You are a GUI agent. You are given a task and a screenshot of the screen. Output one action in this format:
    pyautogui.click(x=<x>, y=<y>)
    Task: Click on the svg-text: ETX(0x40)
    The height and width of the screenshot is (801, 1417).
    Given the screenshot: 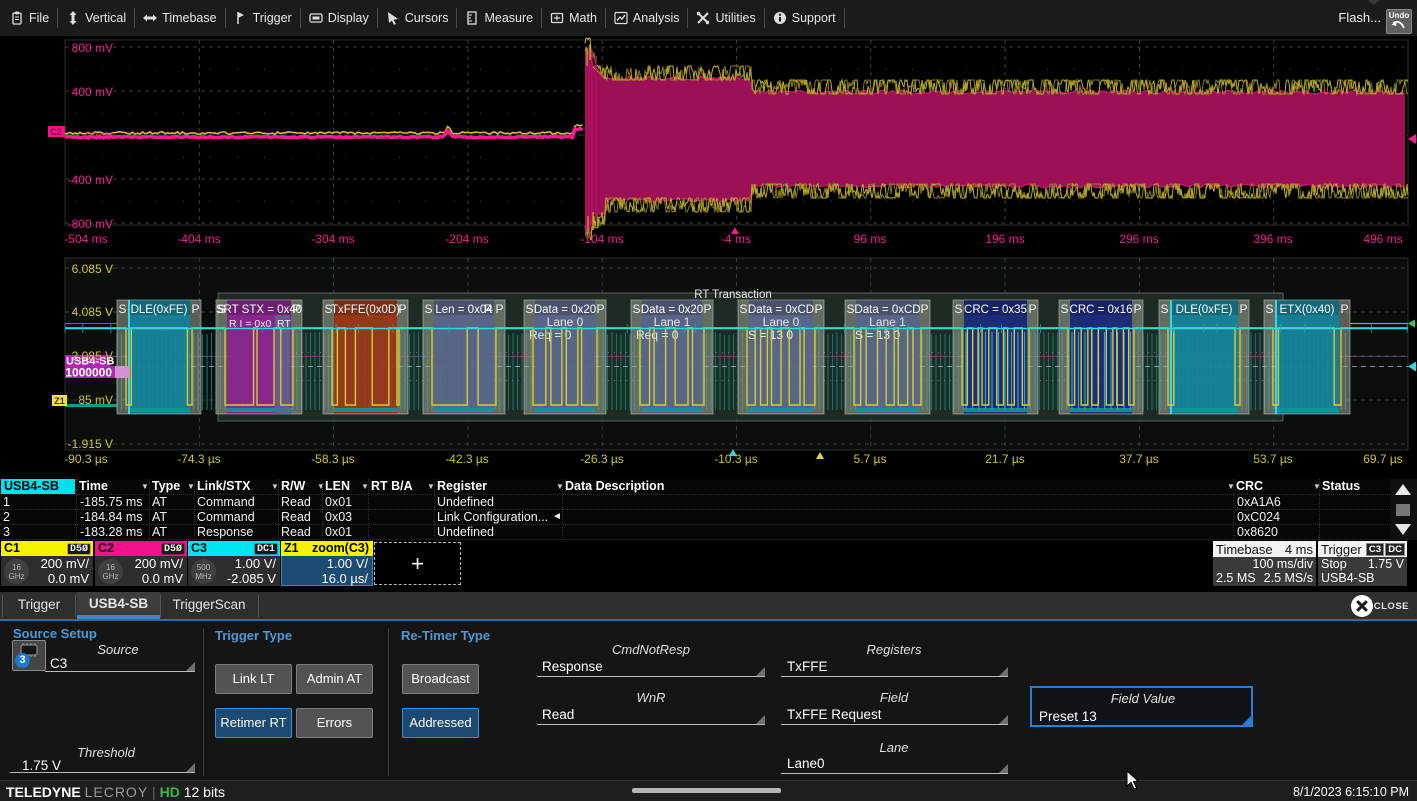 What is the action you would take?
    pyautogui.click(x=1307, y=310)
    